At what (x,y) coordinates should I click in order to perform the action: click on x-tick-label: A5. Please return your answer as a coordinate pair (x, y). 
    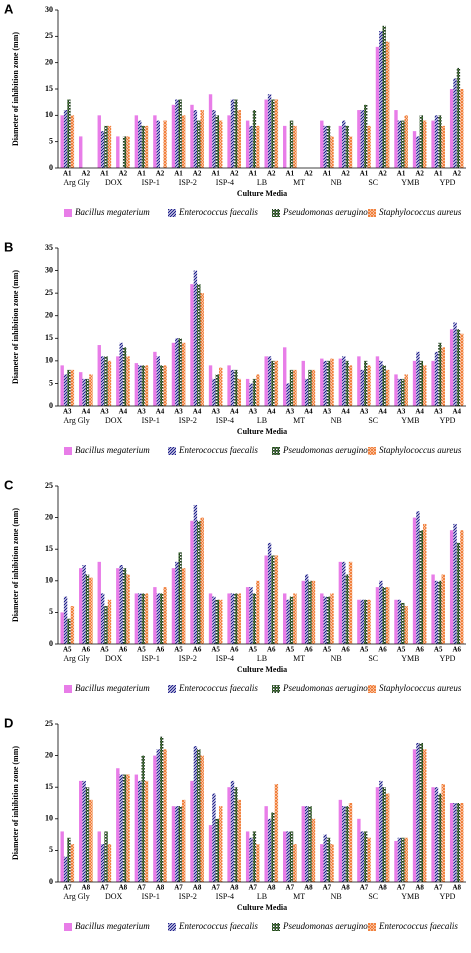
    Looking at the image, I should click on (141, 650).